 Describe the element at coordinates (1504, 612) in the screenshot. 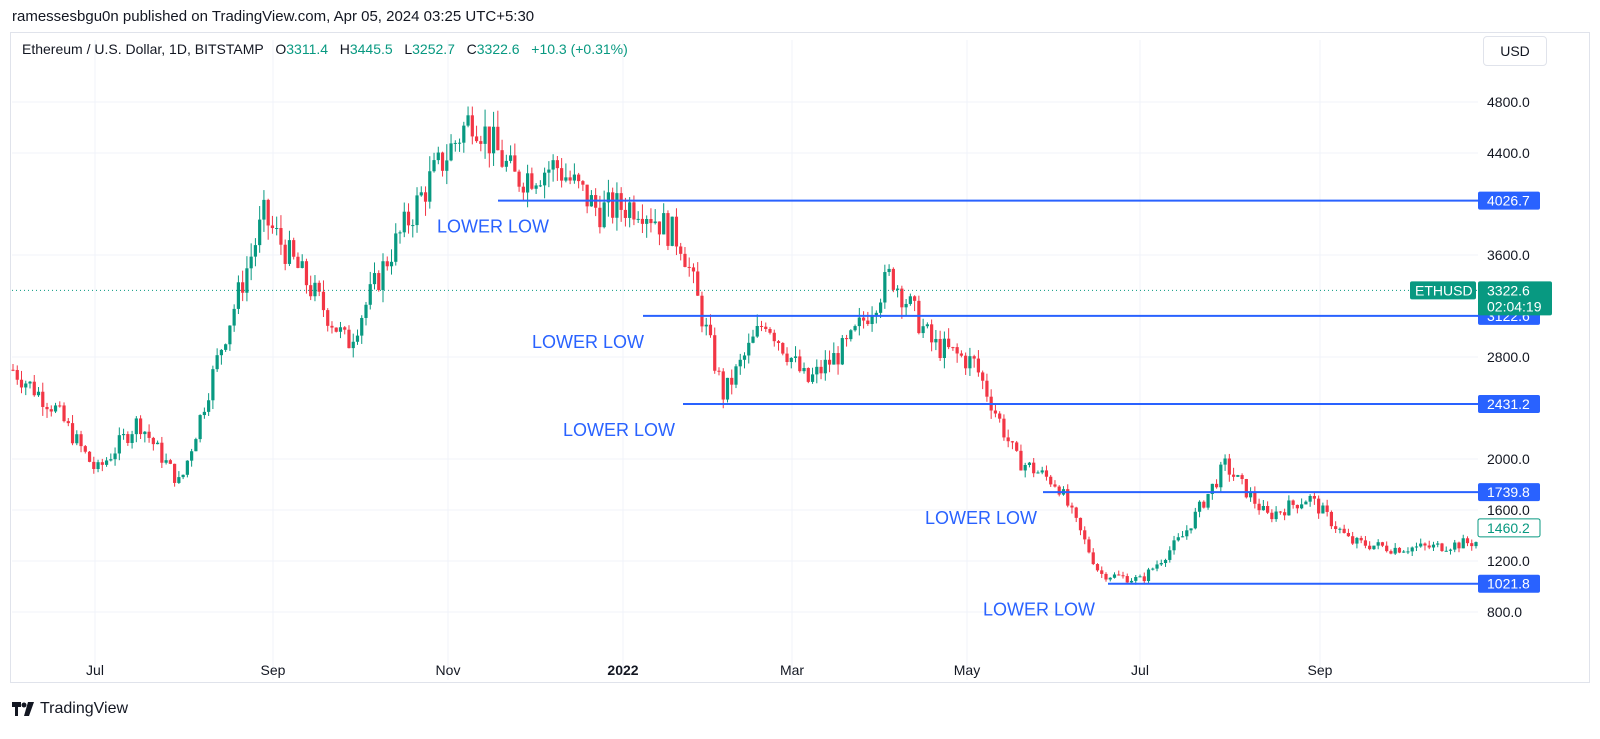

I see `y-tick-label: 800.0` at that location.